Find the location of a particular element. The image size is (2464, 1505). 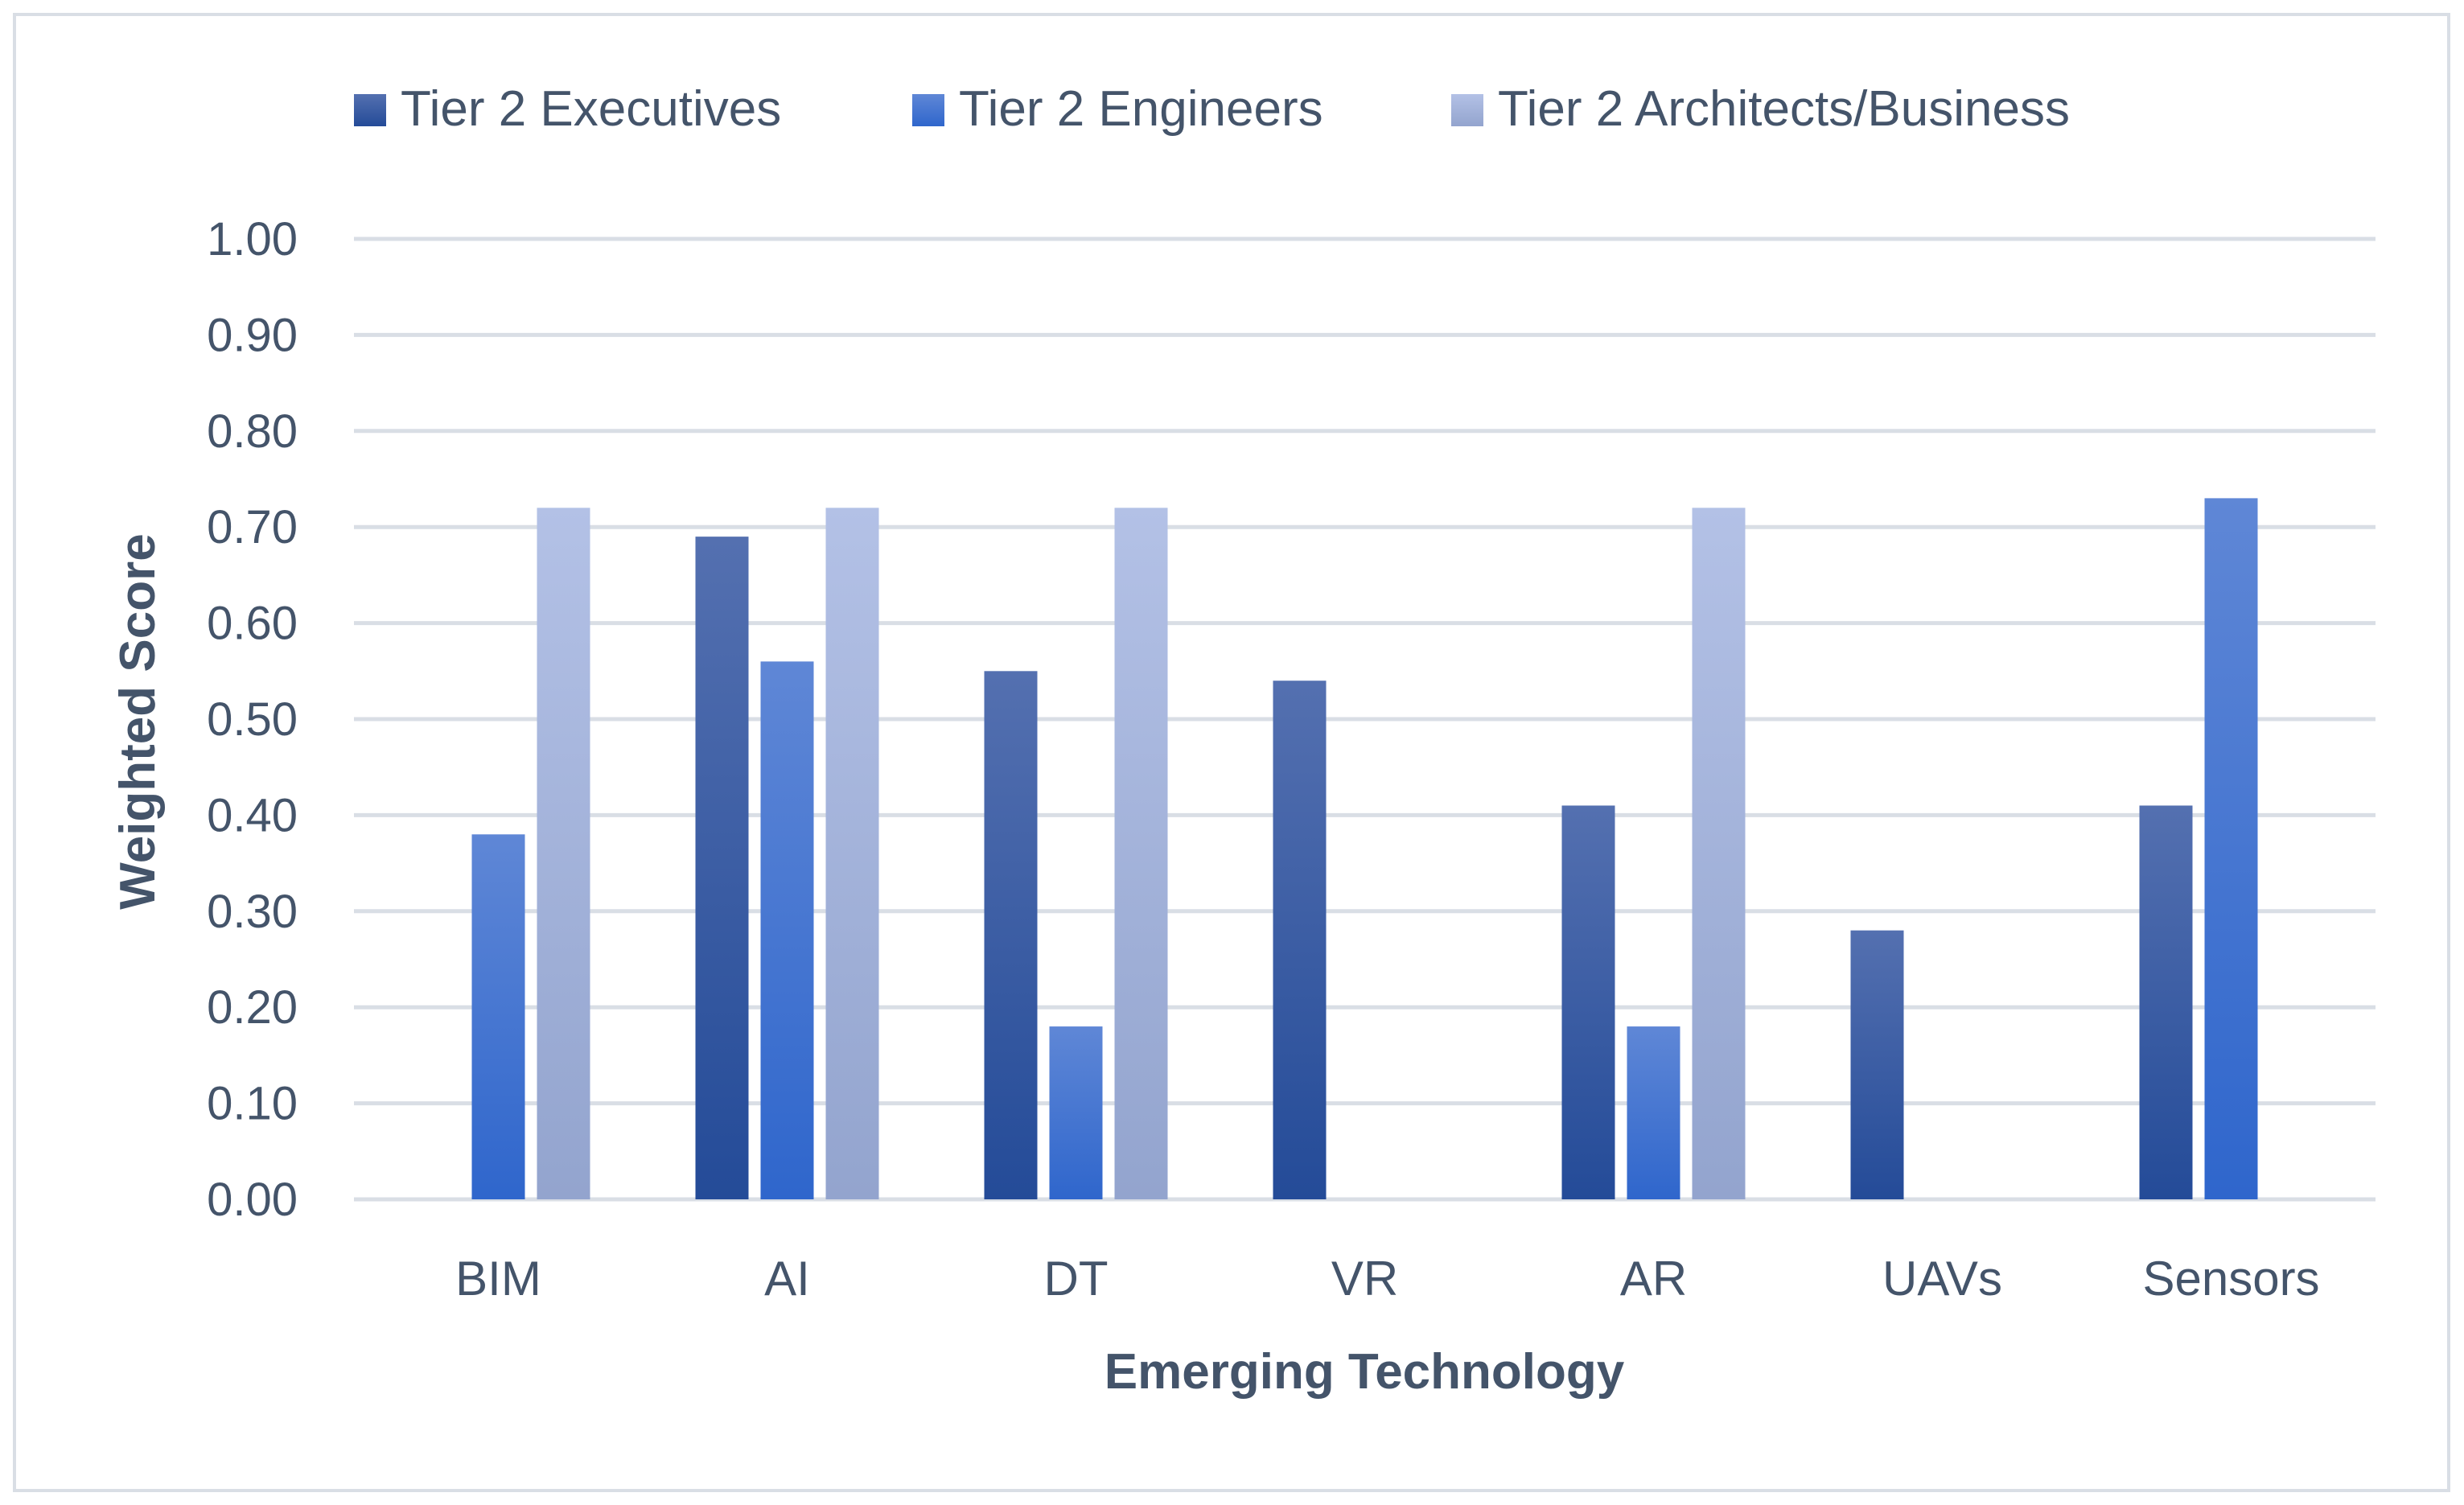

y-tick-label: 1.00 is located at coordinates (252, 239).